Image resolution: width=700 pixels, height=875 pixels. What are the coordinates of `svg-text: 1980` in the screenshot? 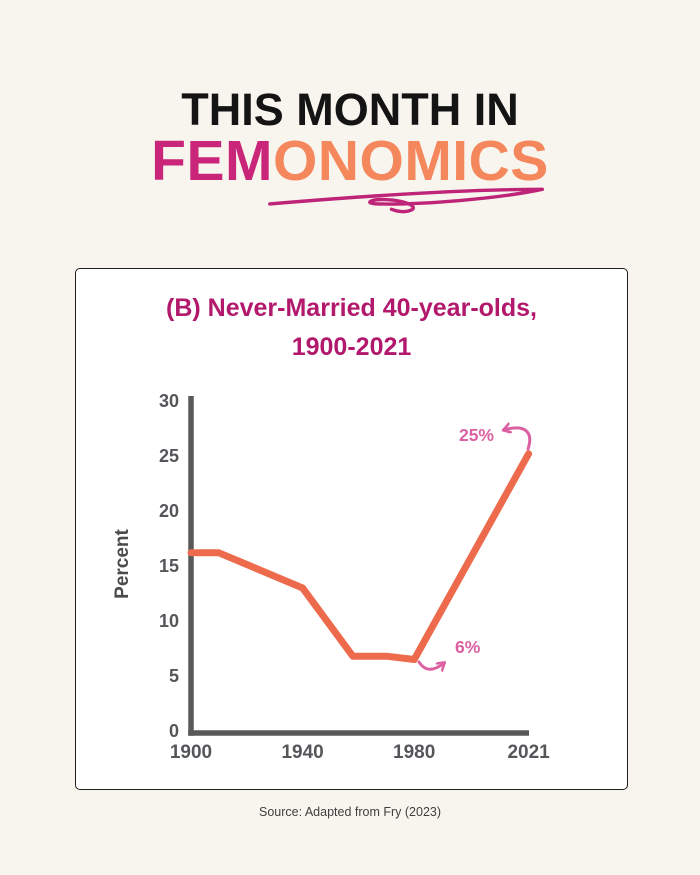 It's located at (414, 752).